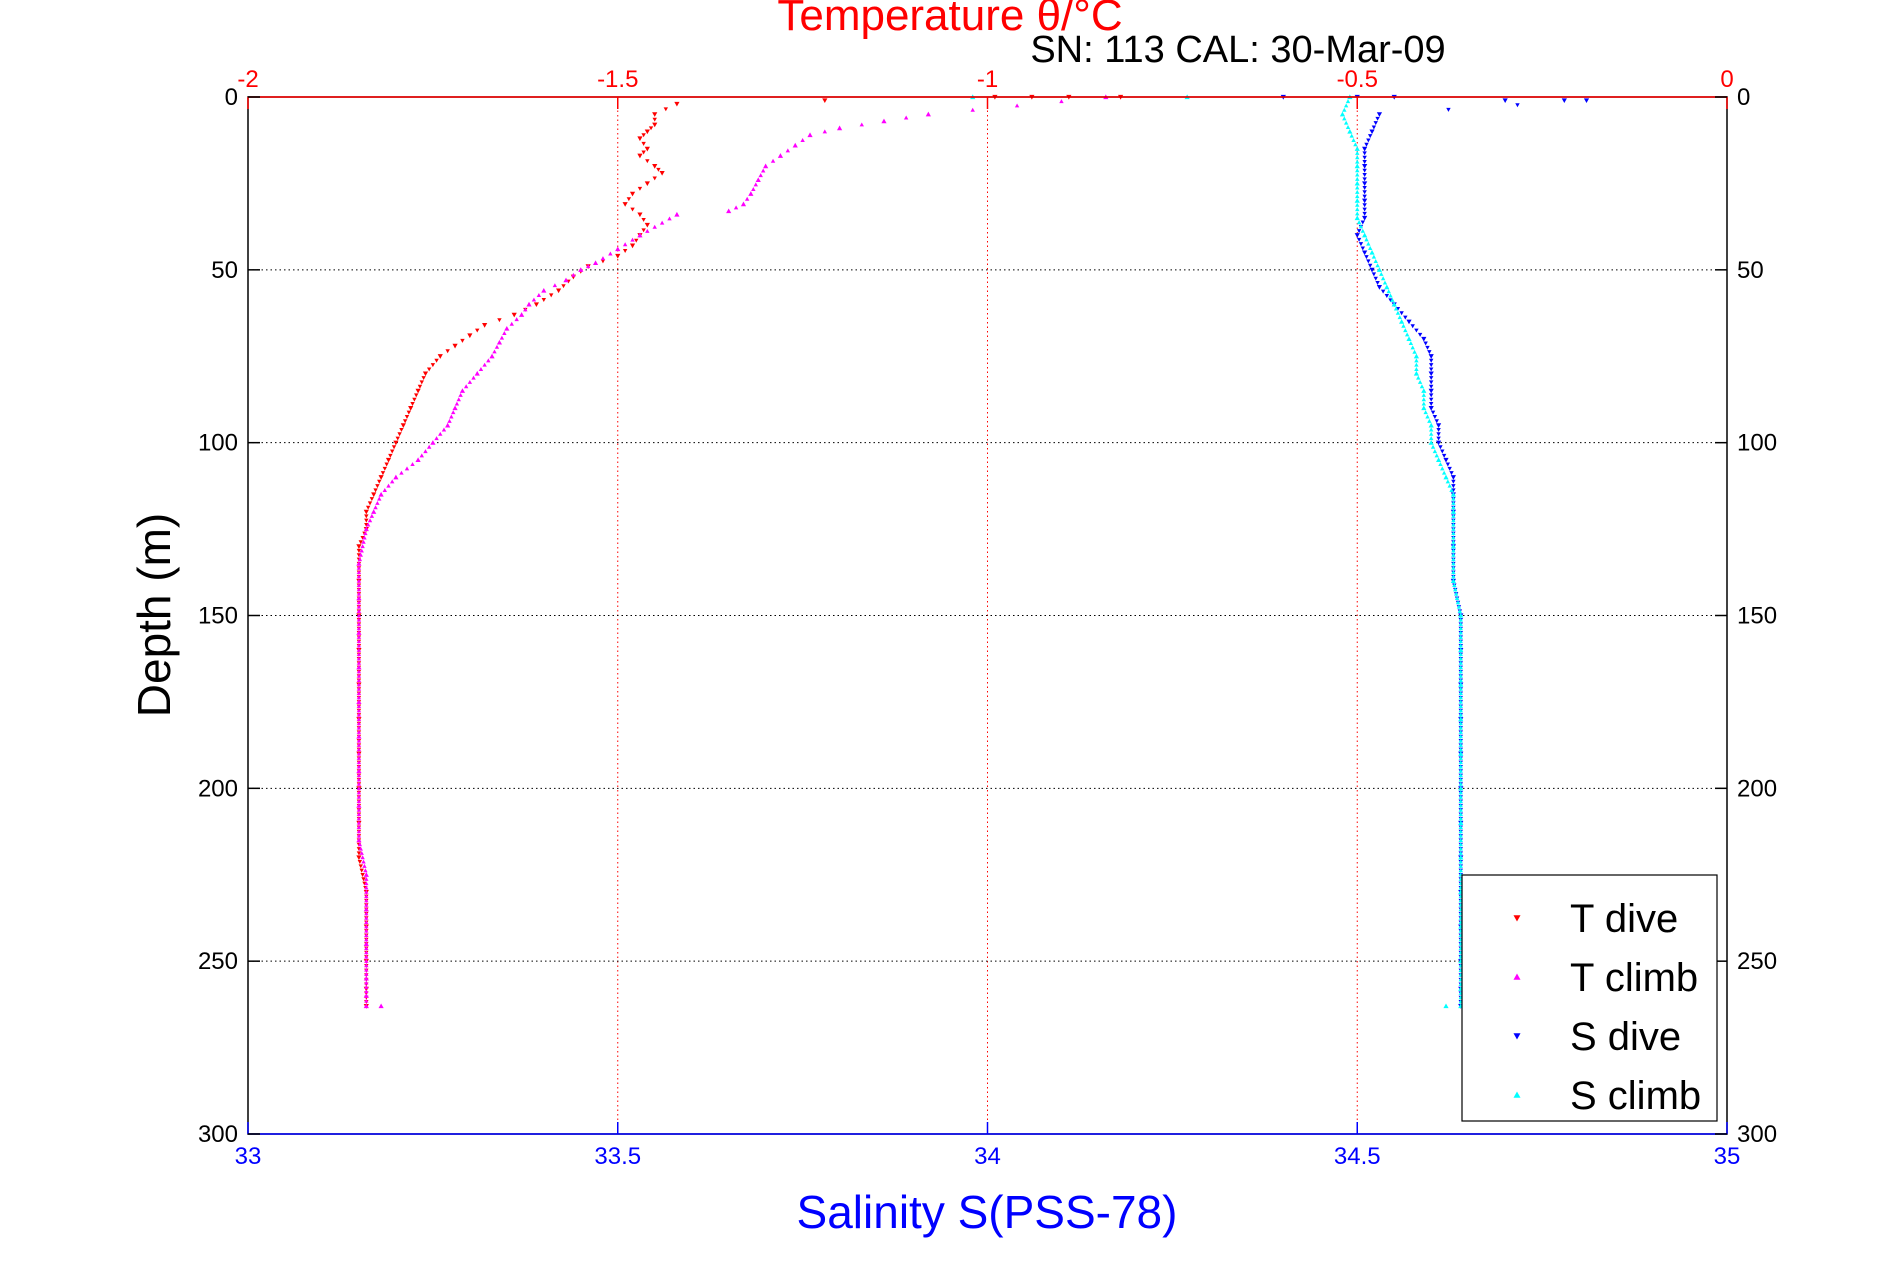  What do you see at coordinates (1625, 1037) in the screenshot?
I see `legend-label: S dive` at bounding box center [1625, 1037].